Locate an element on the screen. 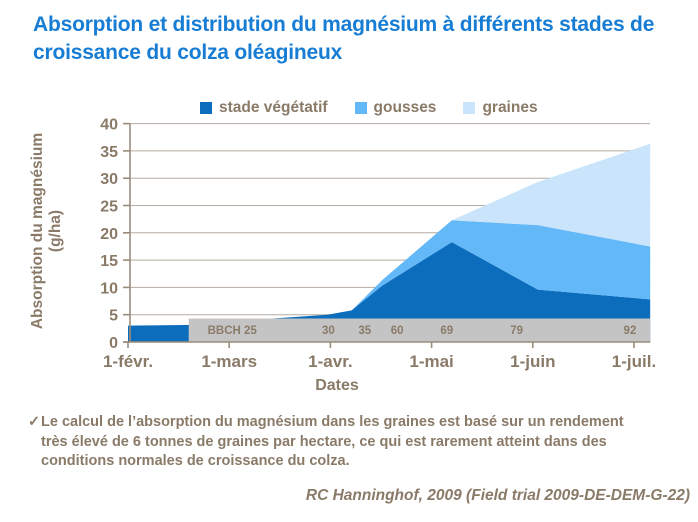 The image size is (698, 522). y-tick-label-5: 5 is located at coordinates (113, 316).